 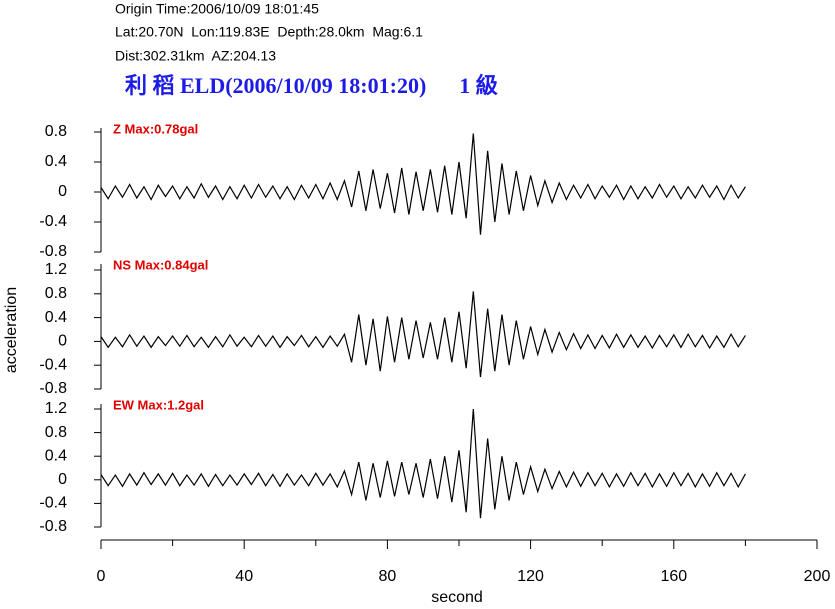 I want to click on x-axis-label: second, so click(x=457, y=597).